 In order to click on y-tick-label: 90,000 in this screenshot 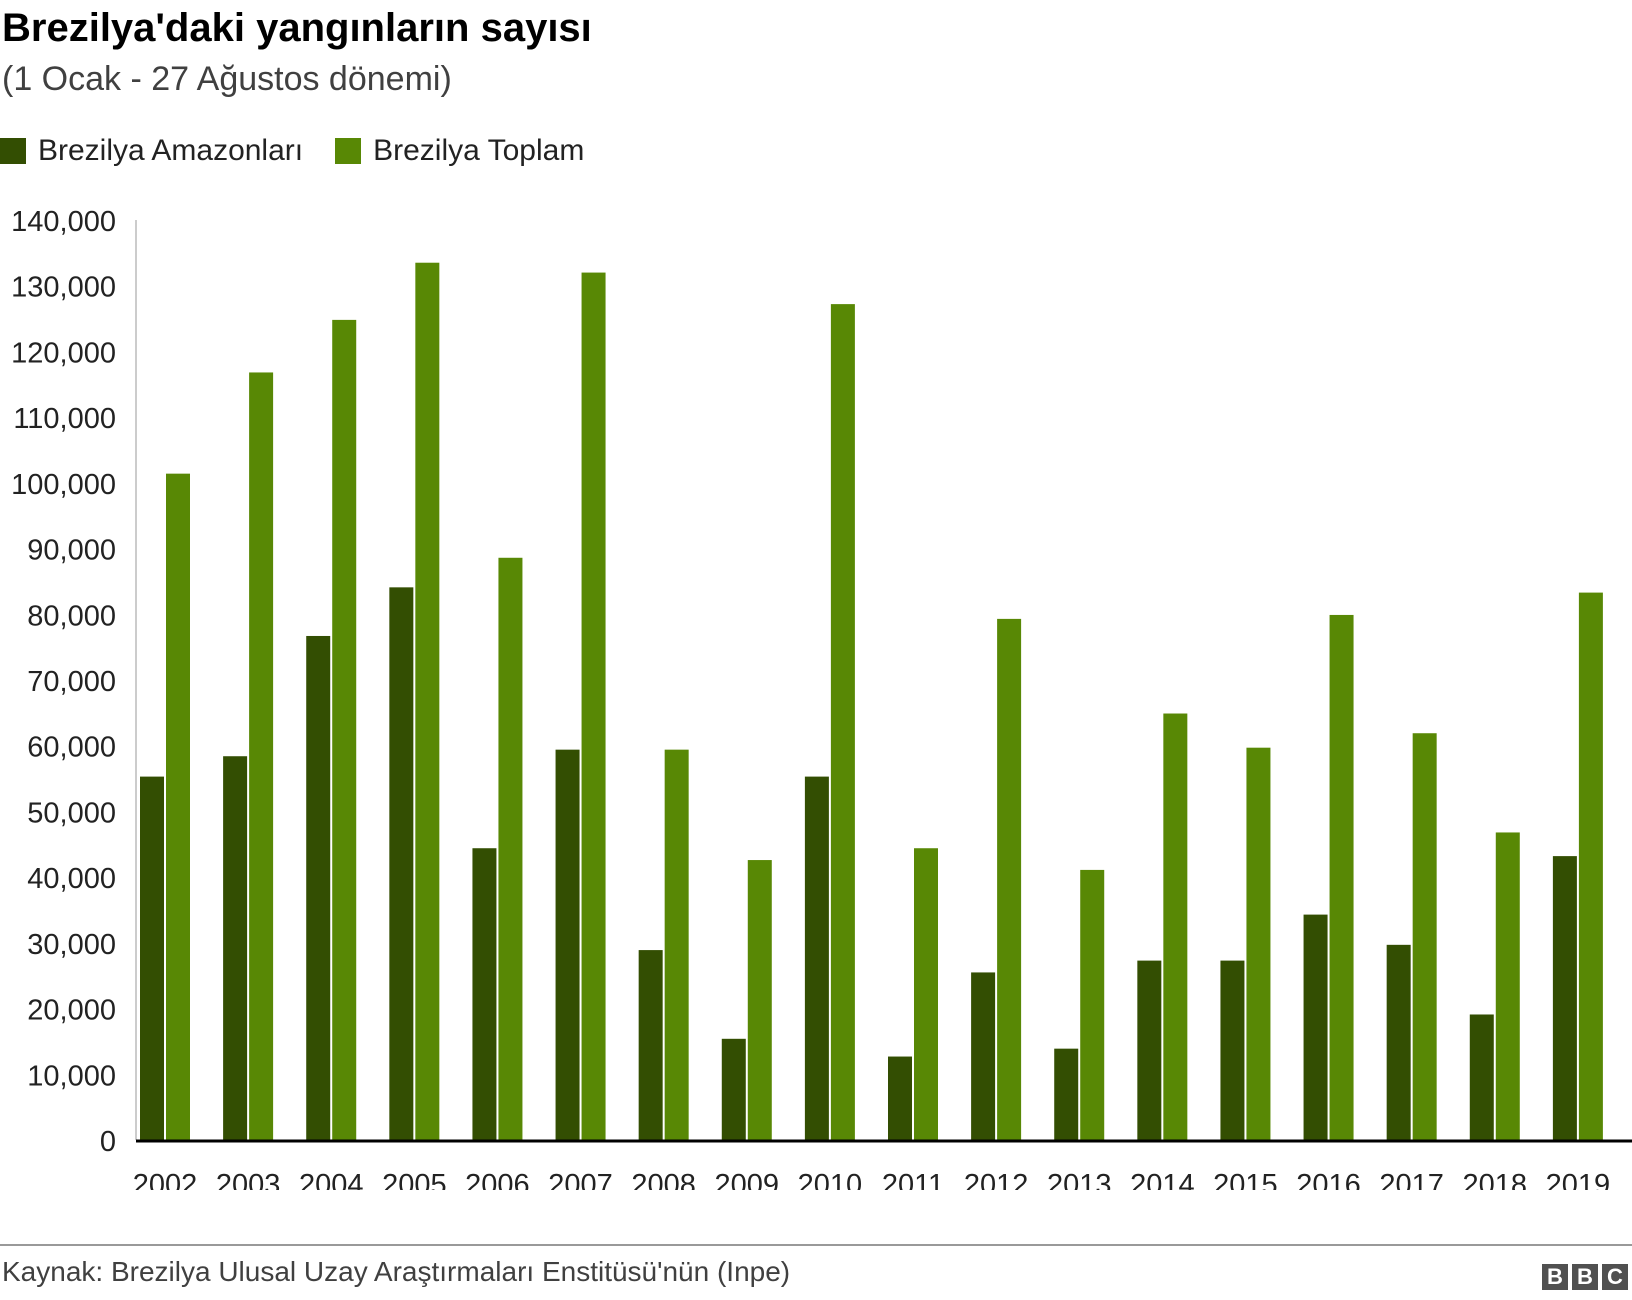, I will do `click(71, 551)`.